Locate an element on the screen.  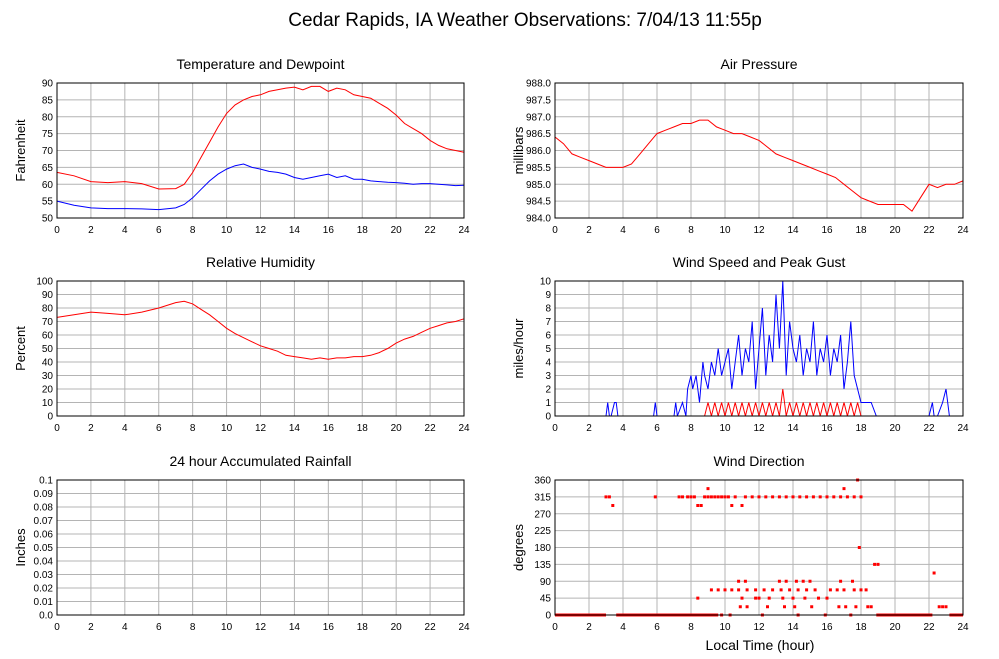
pressure-x-tick-label: 24 is located at coordinates (963, 230).